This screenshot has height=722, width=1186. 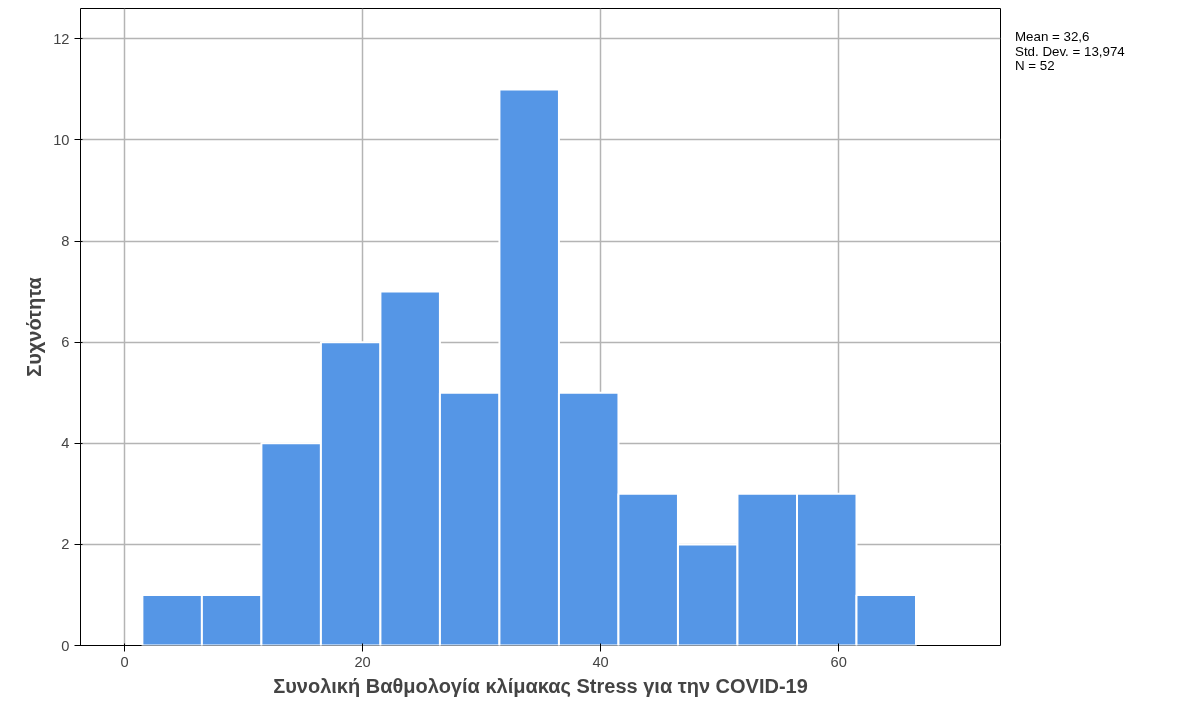 What do you see at coordinates (65, 645) in the screenshot?
I see `y-tick-label: 0` at bounding box center [65, 645].